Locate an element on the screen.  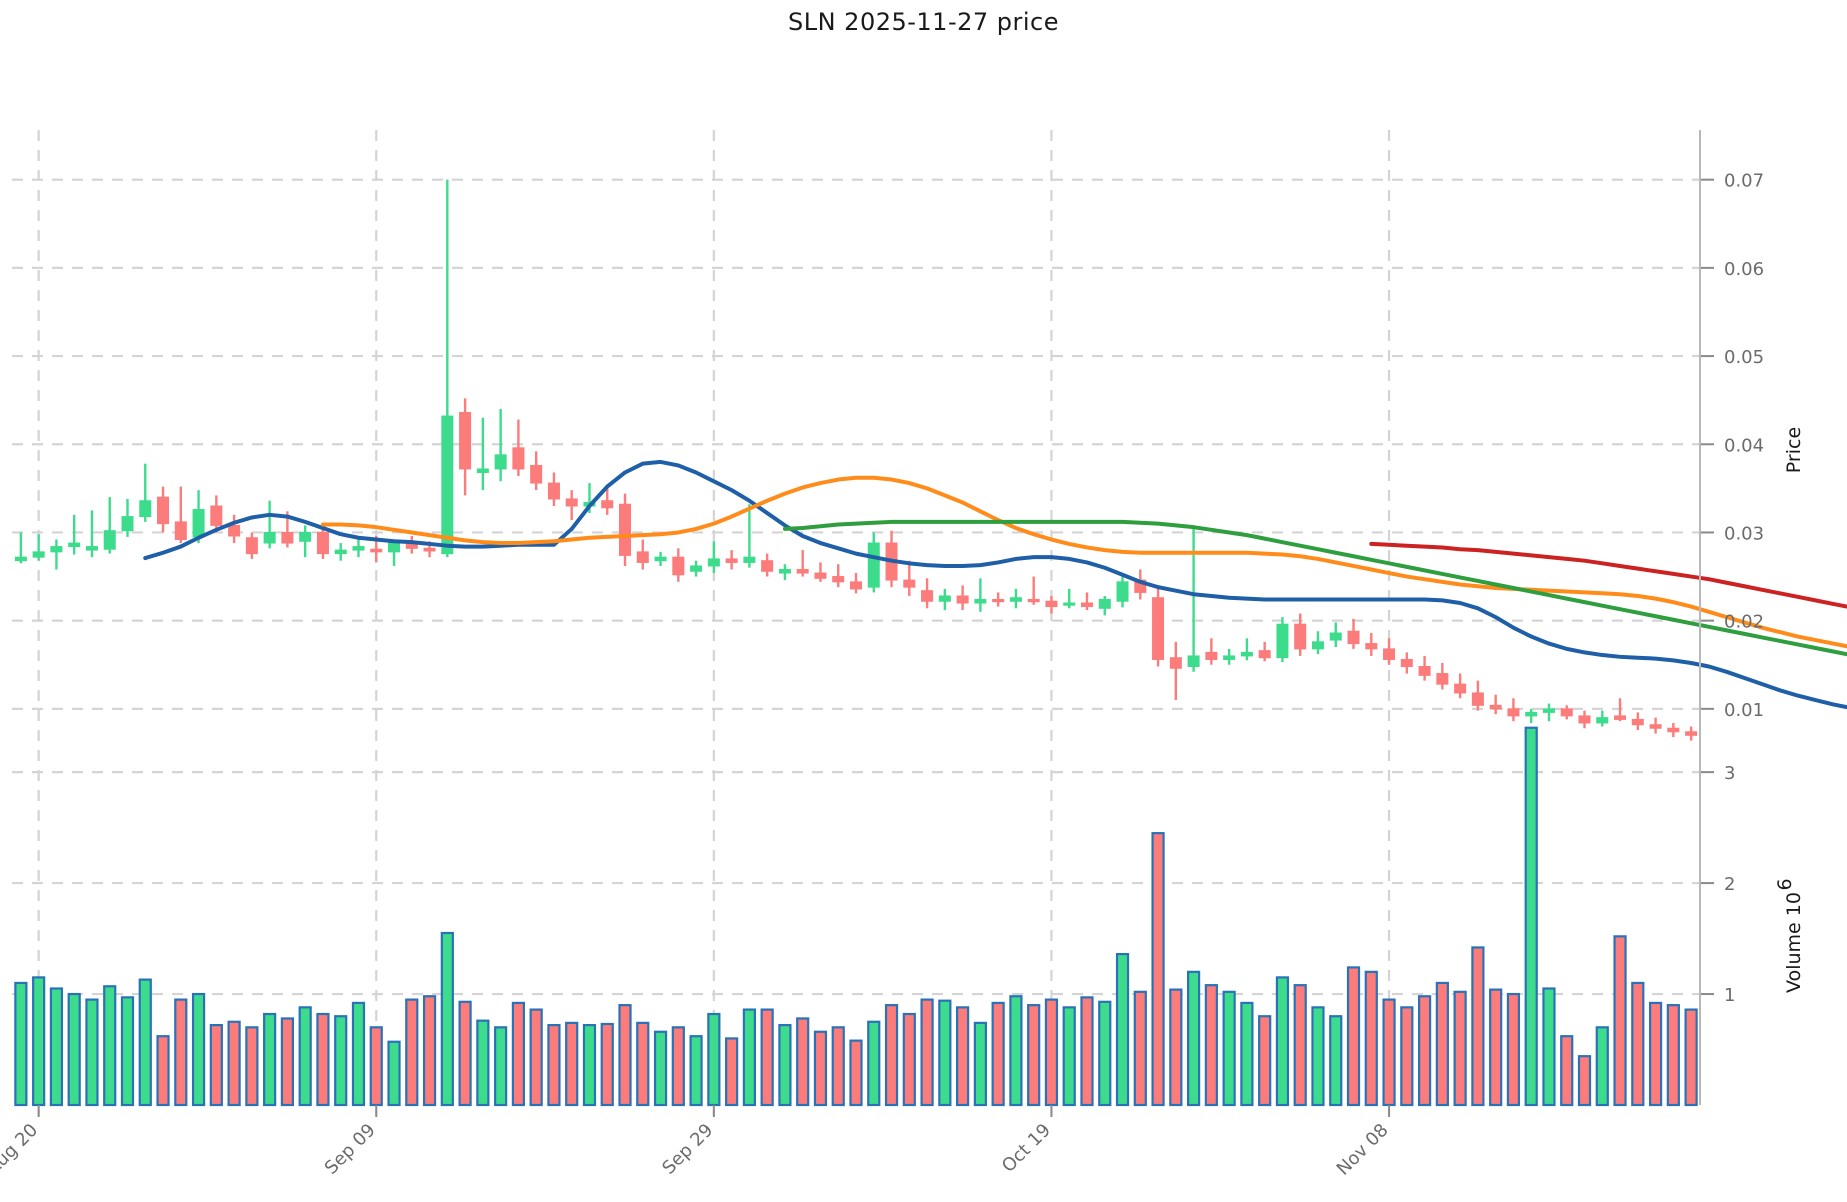
ma-mid-line is located at coordinates (1083, 562).